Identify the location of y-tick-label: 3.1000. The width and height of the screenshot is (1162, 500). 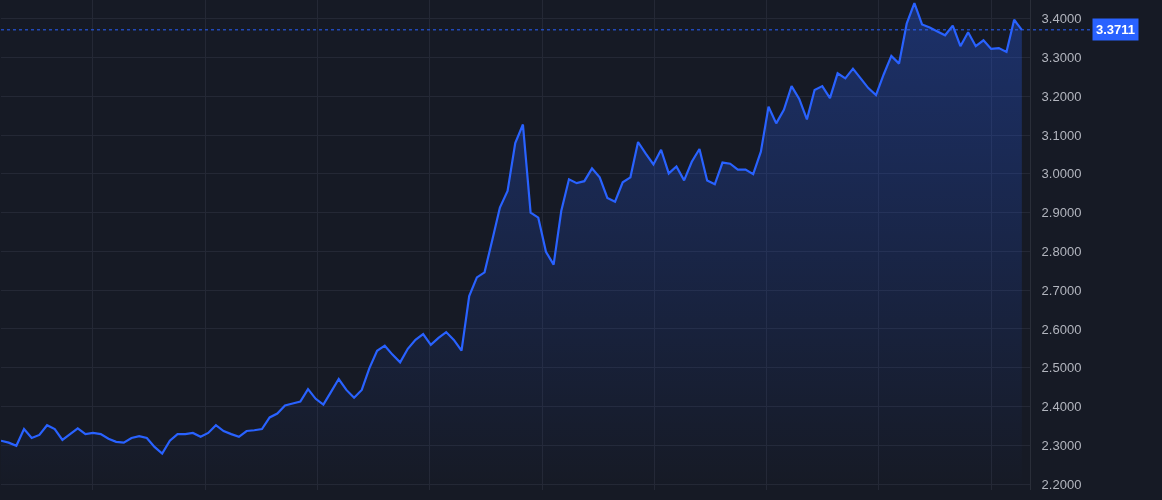
(1061, 135).